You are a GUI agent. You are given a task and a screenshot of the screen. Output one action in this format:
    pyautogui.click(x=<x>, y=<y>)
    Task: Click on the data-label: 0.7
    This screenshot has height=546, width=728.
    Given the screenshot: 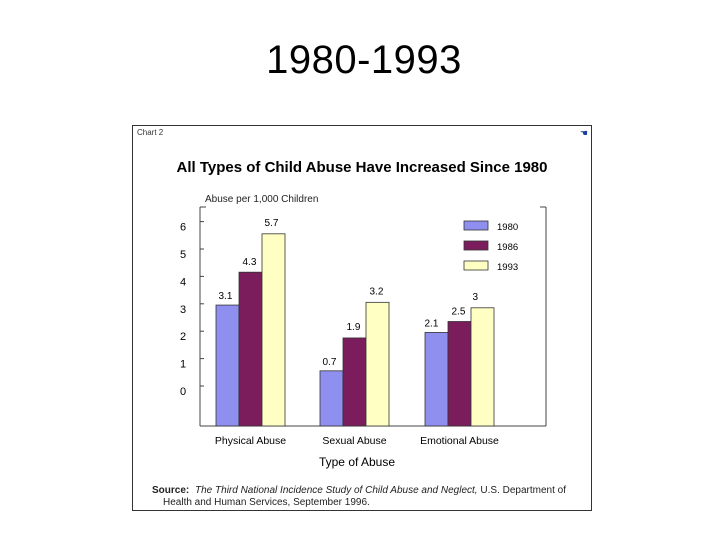 What is the action you would take?
    pyautogui.click(x=330, y=362)
    